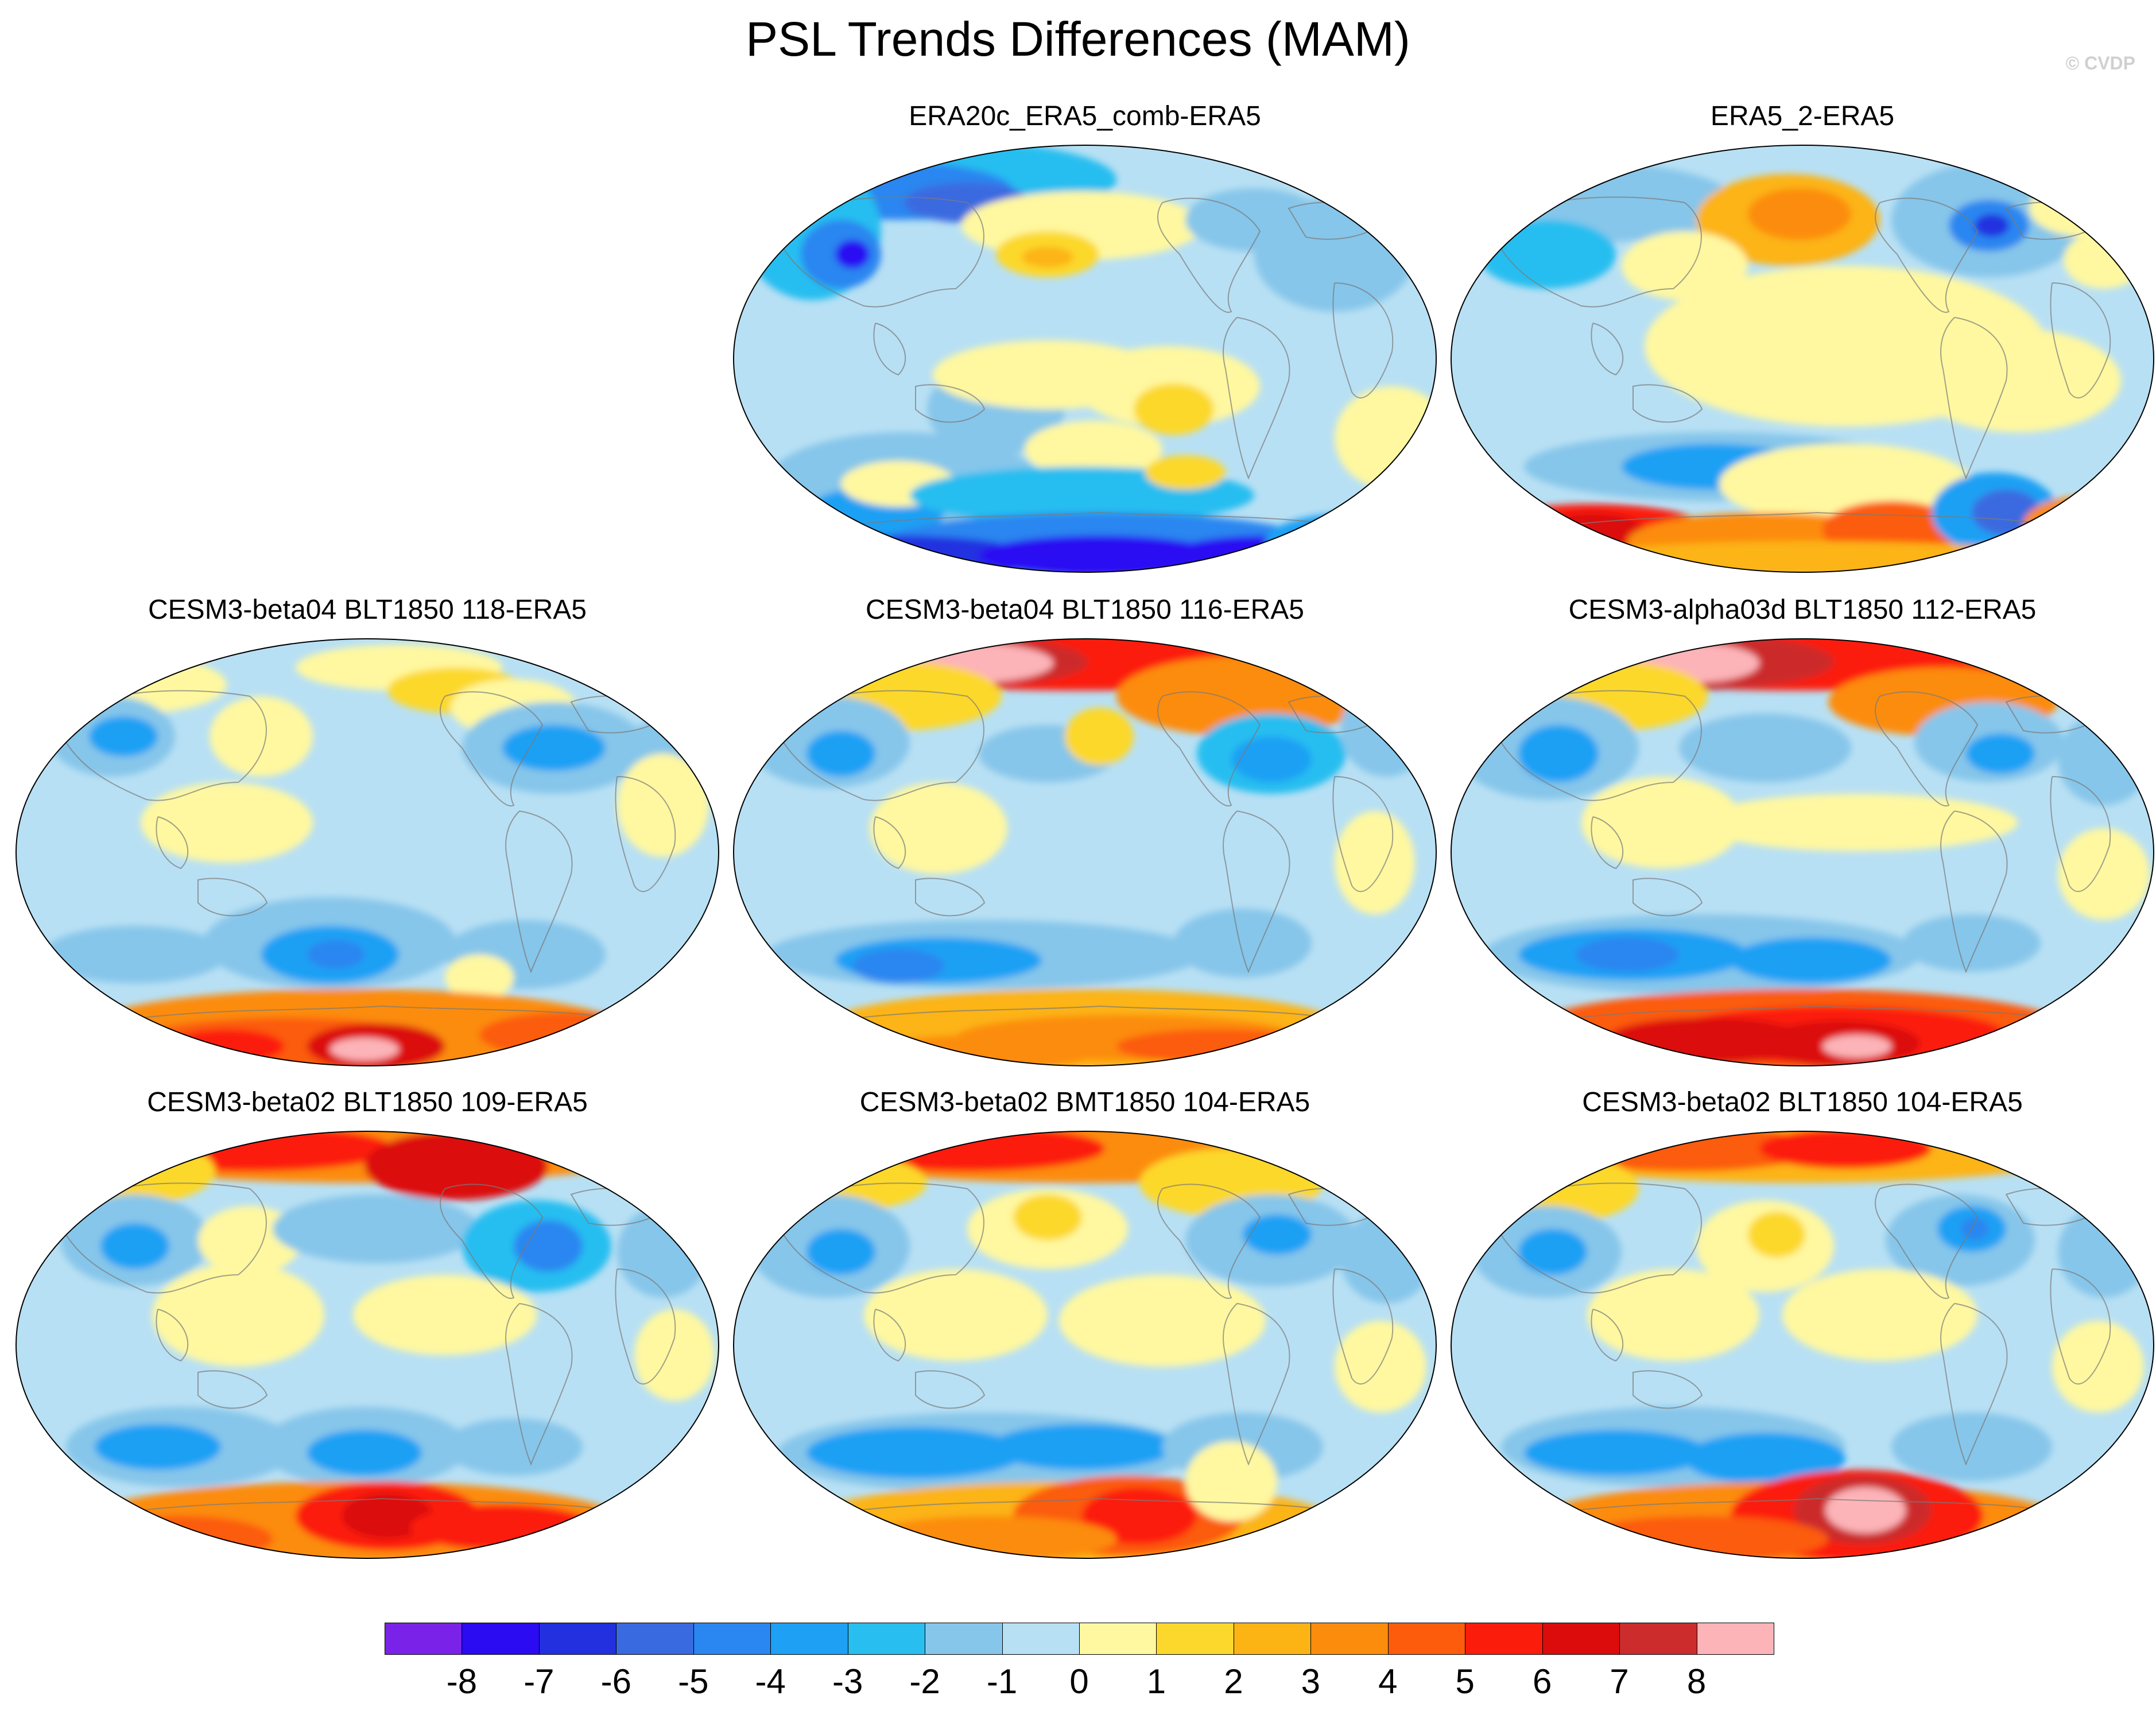 The image size is (2156, 1711). What do you see at coordinates (1311, 1681) in the screenshot?
I see `colorbar-label: 3` at bounding box center [1311, 1681].